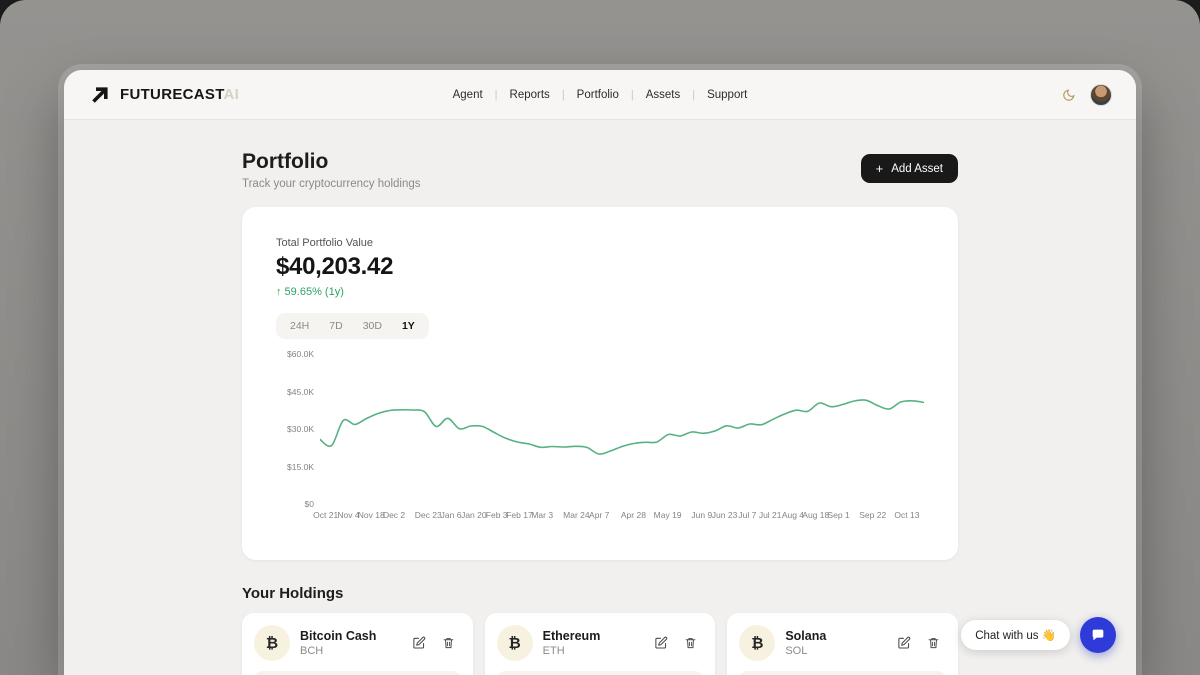  I want to click on x-tick-label: Apr 7, so click(599, 515).